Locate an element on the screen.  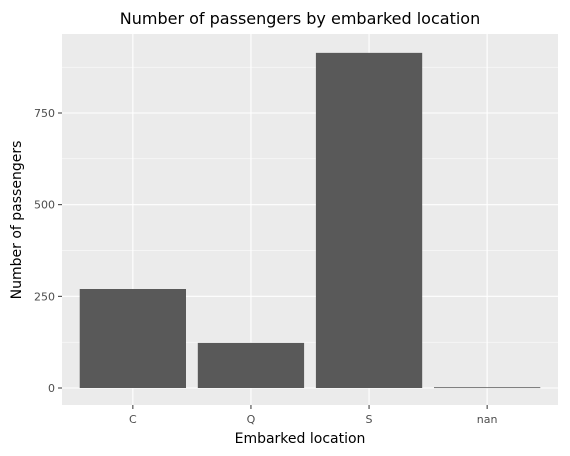
x-tick-label: Q is located at coordinates (251, 419).